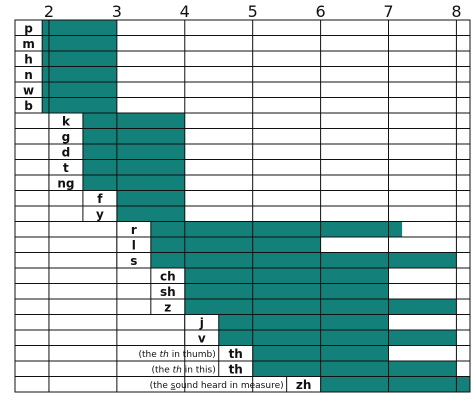 The height and width of the screenshot is (416, 474). Describe the element at coordinates (235, 245) in the screenshot. I see `bar-l` at that location.